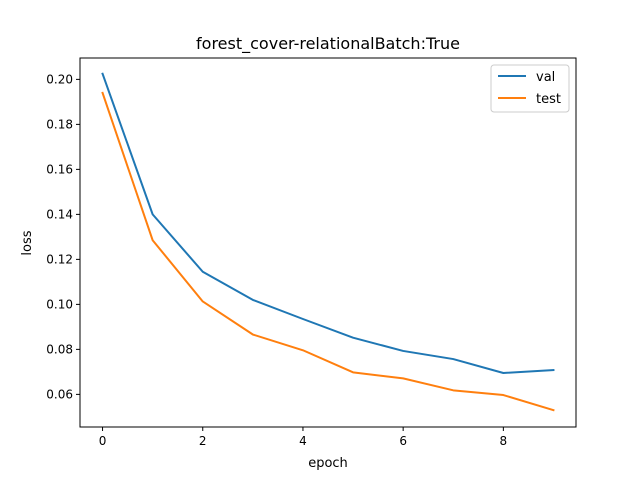 This screenshot has height=480, width=640. Describe the element at coordinates (27, 242) in the screenshot. I see `y-axis-label: loss` at that location.